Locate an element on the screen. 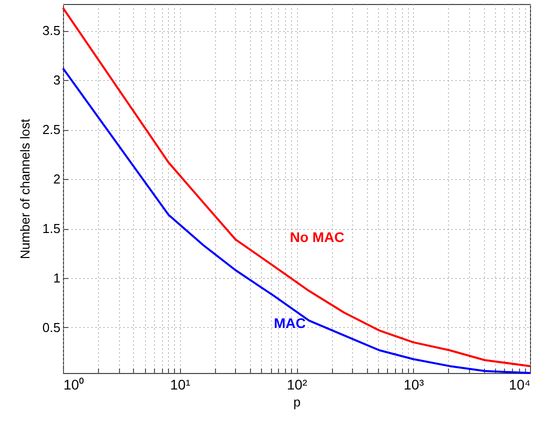 This screenshot has width=553, height=428. x-tick-label: 10³ is located at coordinates (414, 384).